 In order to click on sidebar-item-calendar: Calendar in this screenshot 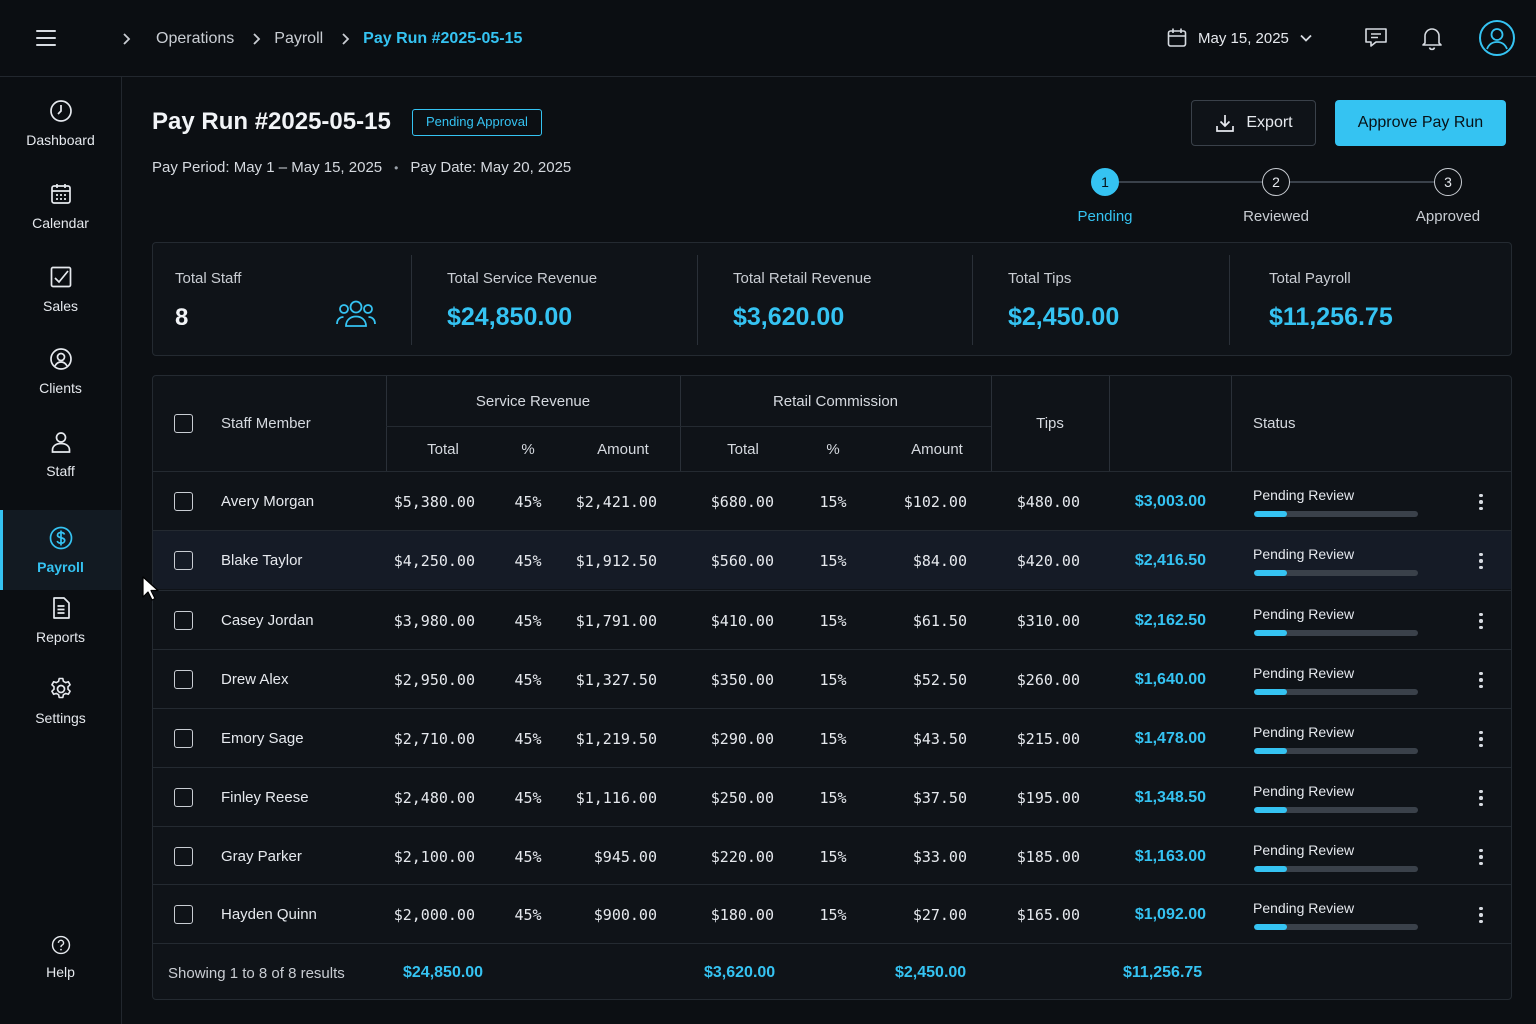, I will do `click(60, 206)`.